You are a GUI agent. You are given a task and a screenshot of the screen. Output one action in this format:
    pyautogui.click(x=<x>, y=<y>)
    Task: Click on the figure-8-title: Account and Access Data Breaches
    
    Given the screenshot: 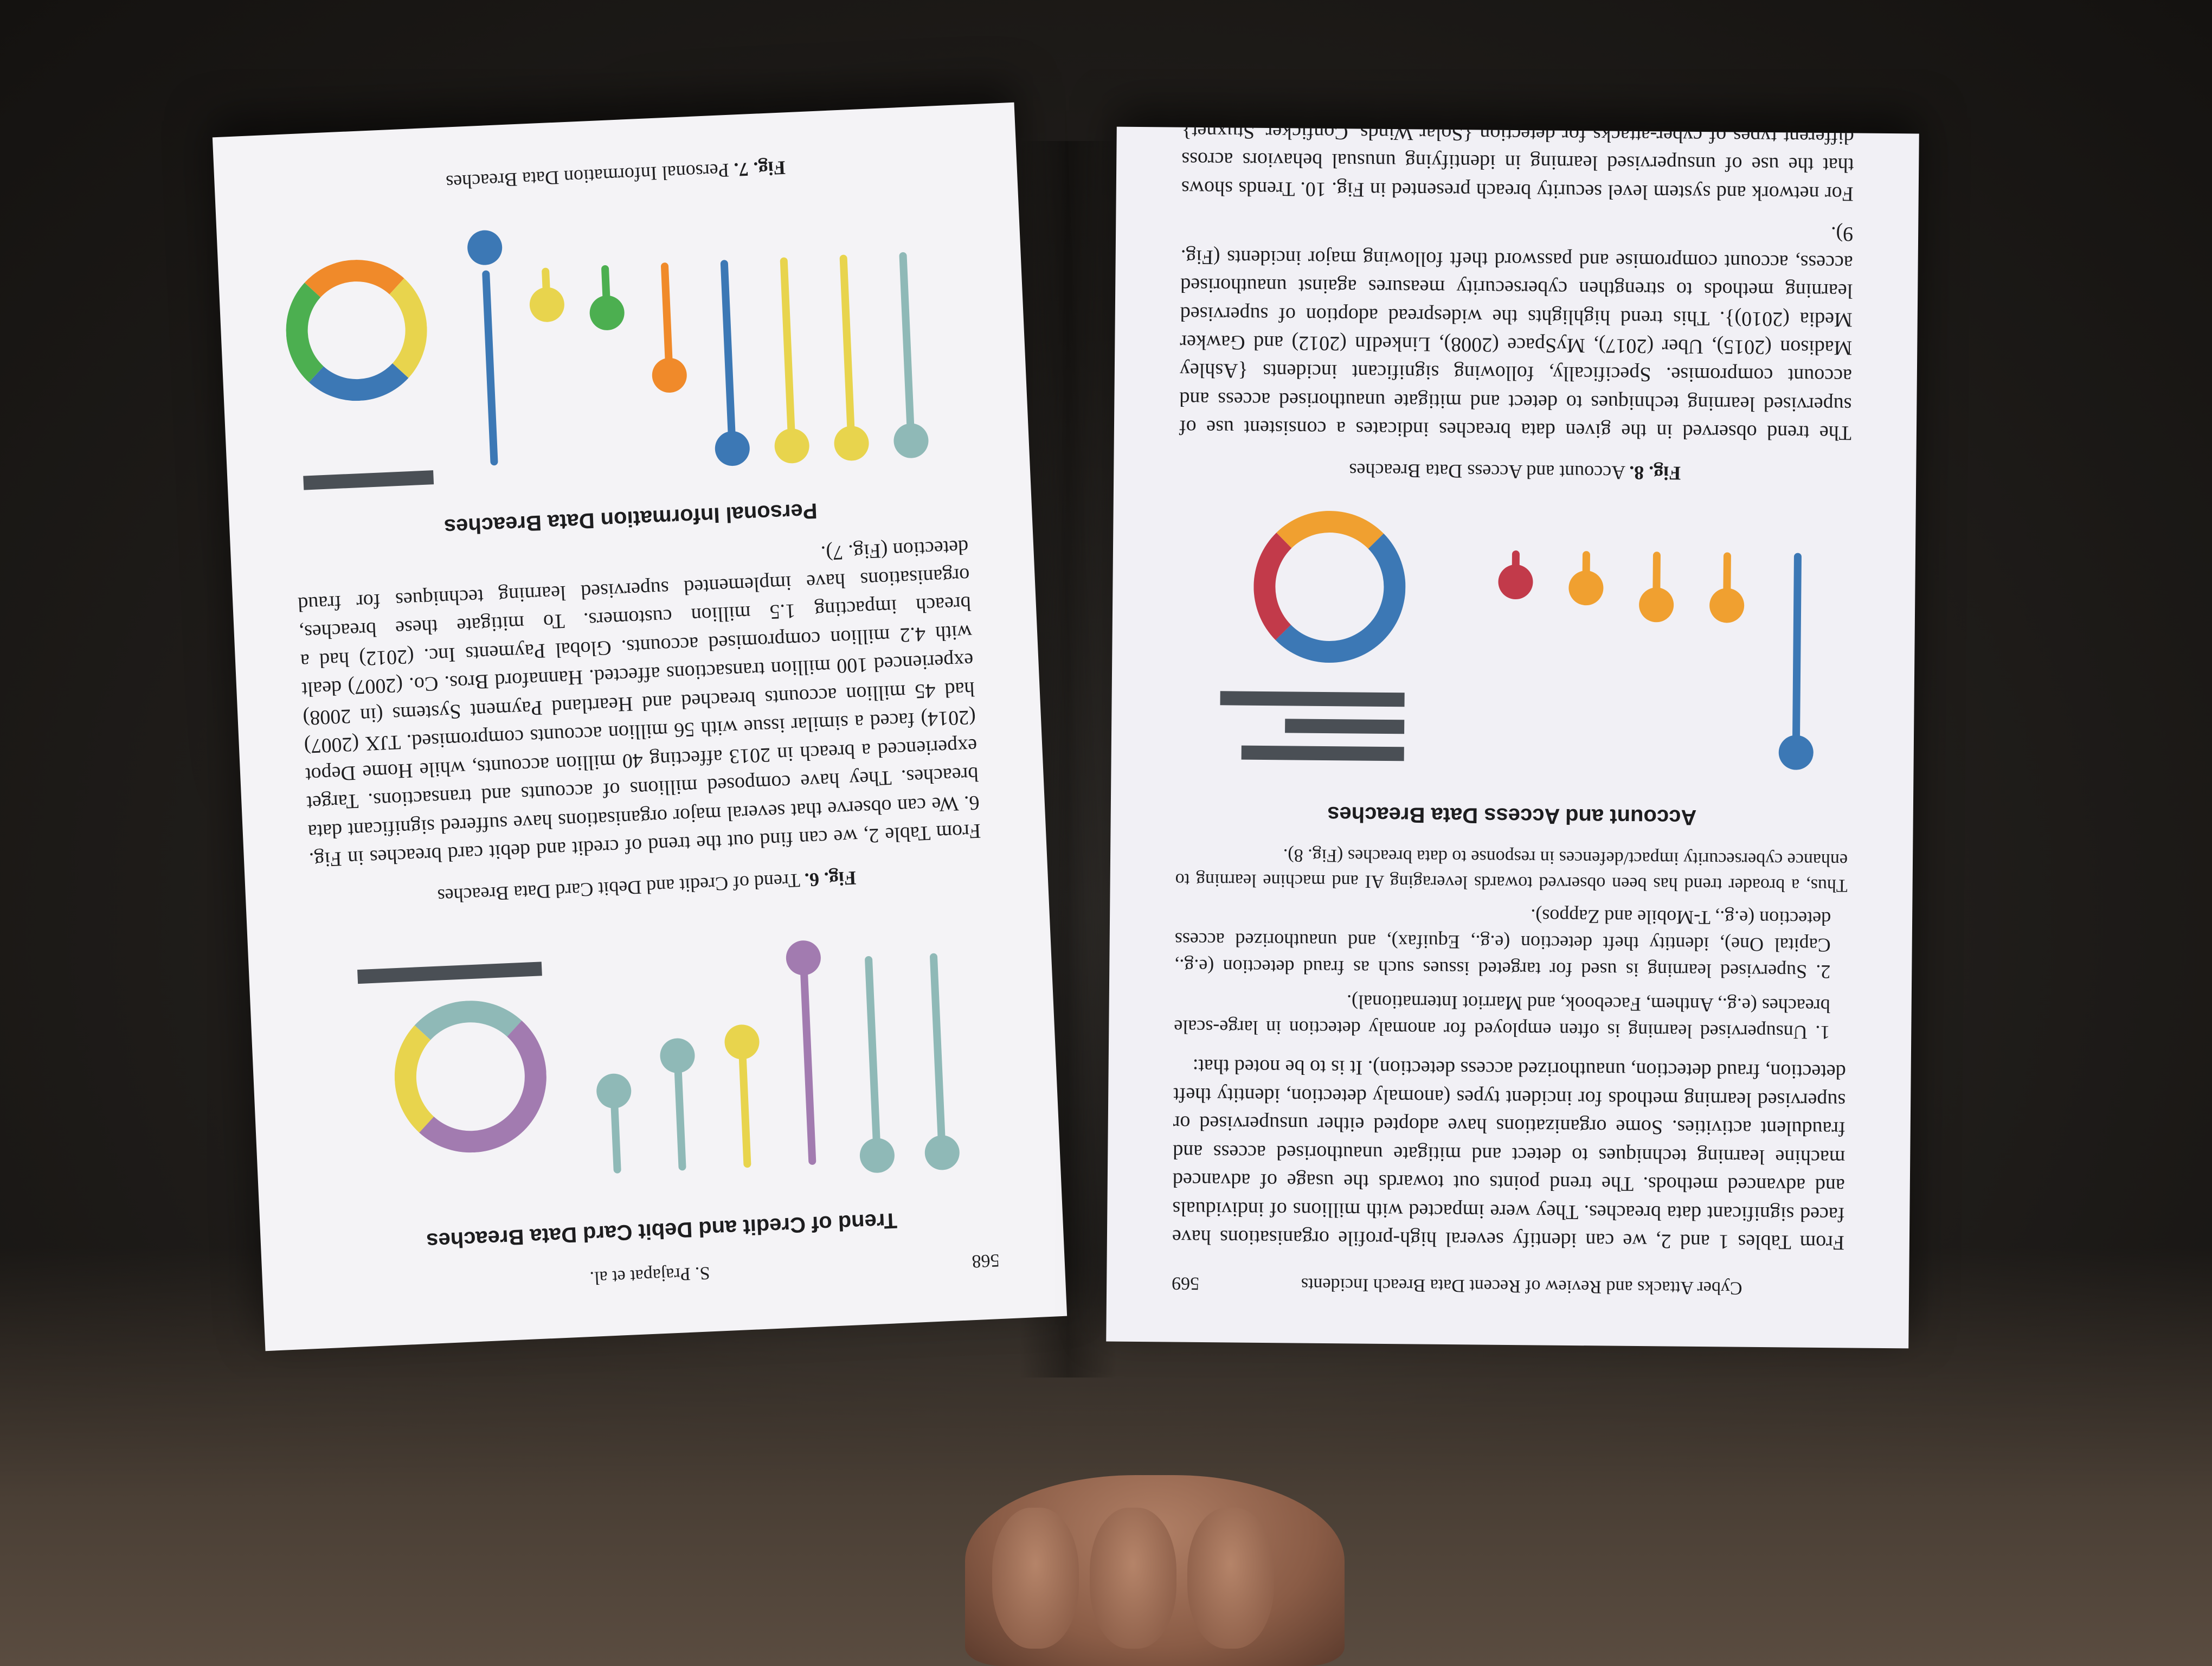 What is the action you would take?
    pyautogui.click(x=1512, y=816)
    